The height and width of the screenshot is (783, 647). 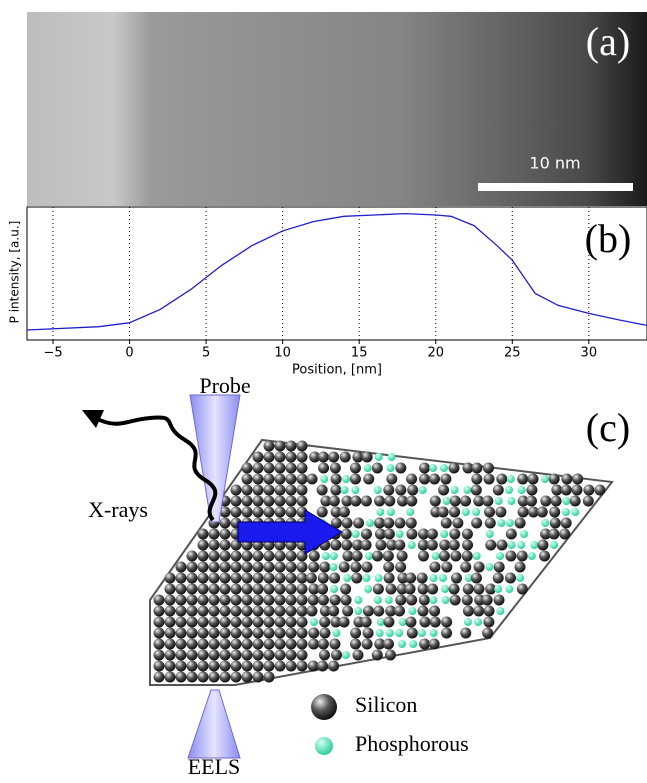 What do you see at coordinates (15, 272) in the screenshot?
I see `y-axis-label: P intensity, [a.u.]` at bounding box center [15, 272].